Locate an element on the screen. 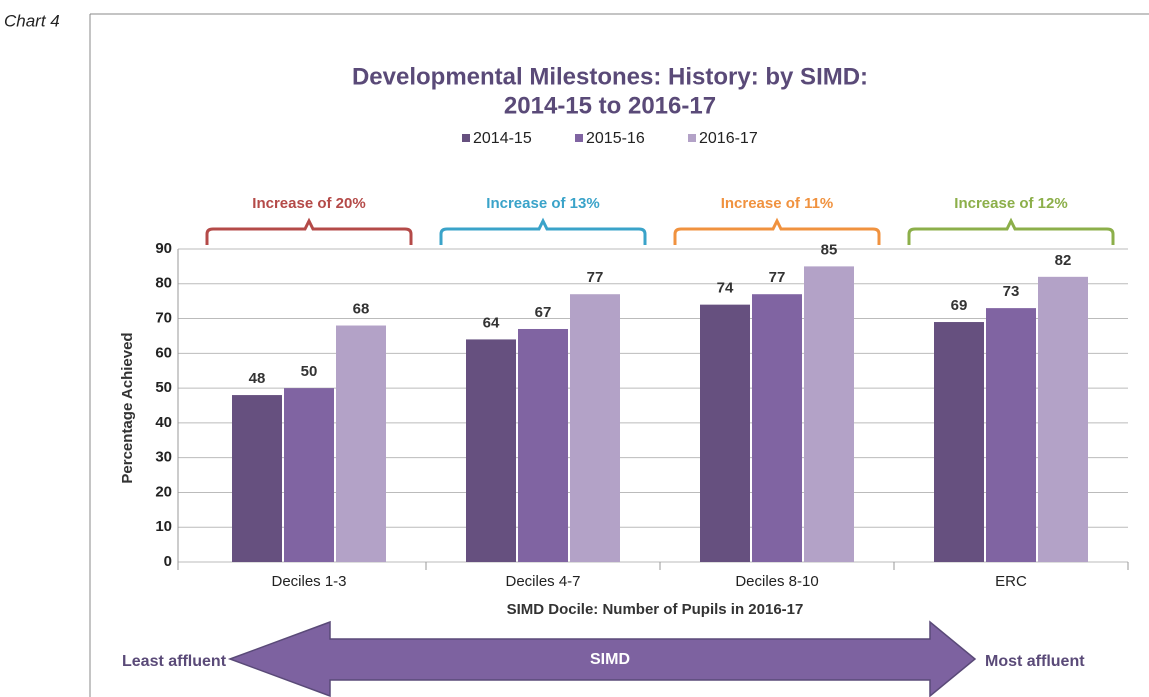 This screenshot has width=1149, height=697. x-tick-label: Deciles 8-10 is located at coordinates (776, 581).